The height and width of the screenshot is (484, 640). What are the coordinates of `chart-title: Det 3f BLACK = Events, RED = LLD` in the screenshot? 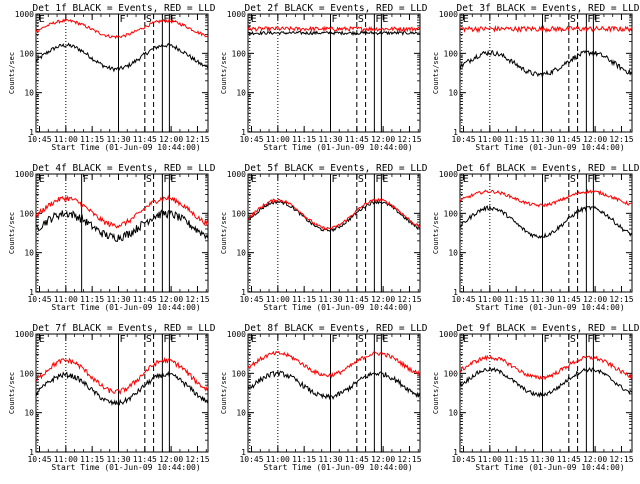 It's located at (547, 8).